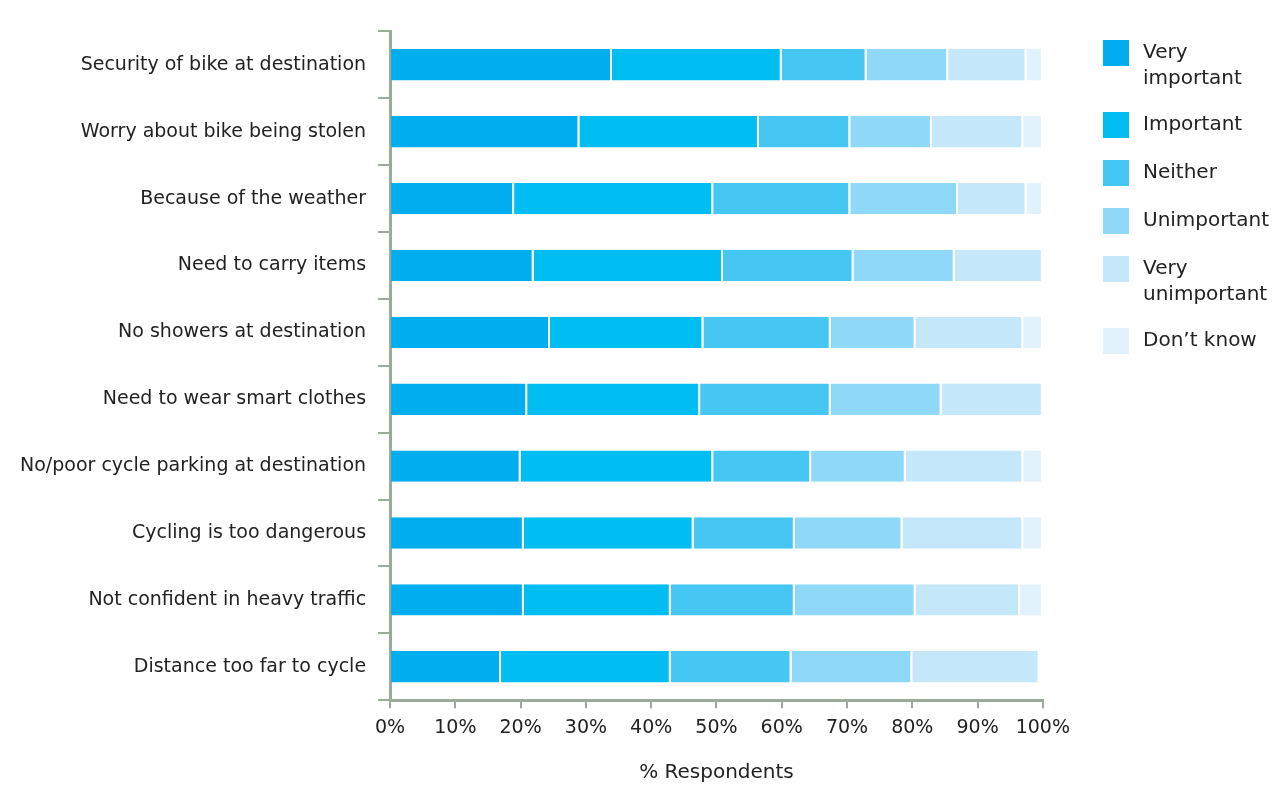 This screenshot has height=801, width=1288. Describe the element at coordinates (1042, 725) in the screenshot. I see `x-tick-label: 100%` at that location.